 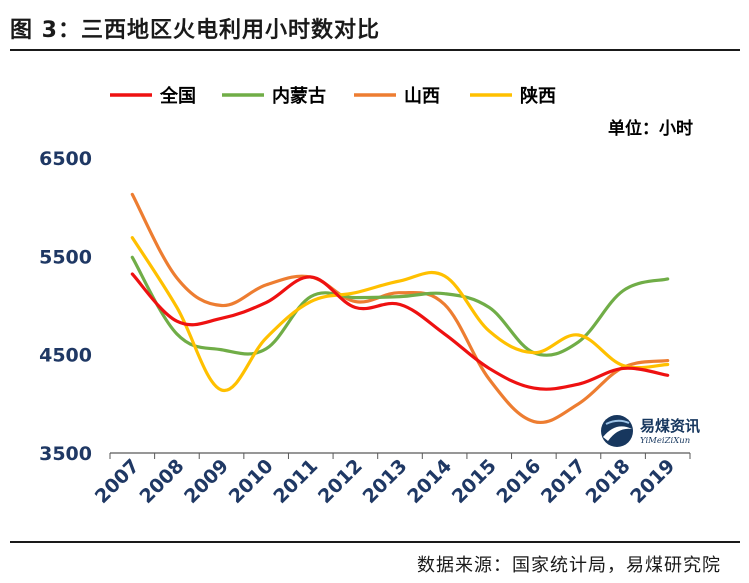 I want to click on x-tick-label: 2014, so click(x=429, y=481).